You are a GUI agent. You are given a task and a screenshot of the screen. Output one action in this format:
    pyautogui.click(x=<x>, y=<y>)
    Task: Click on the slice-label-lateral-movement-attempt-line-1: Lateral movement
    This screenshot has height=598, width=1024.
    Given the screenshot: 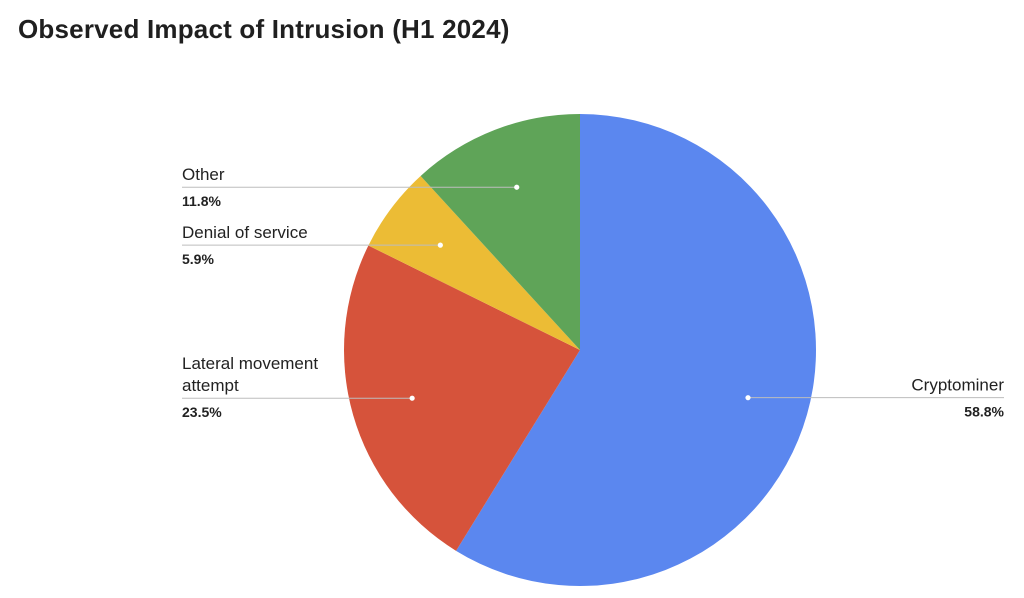 What is the action you would take?
    pyautogui.click(x=250, y=363)
    